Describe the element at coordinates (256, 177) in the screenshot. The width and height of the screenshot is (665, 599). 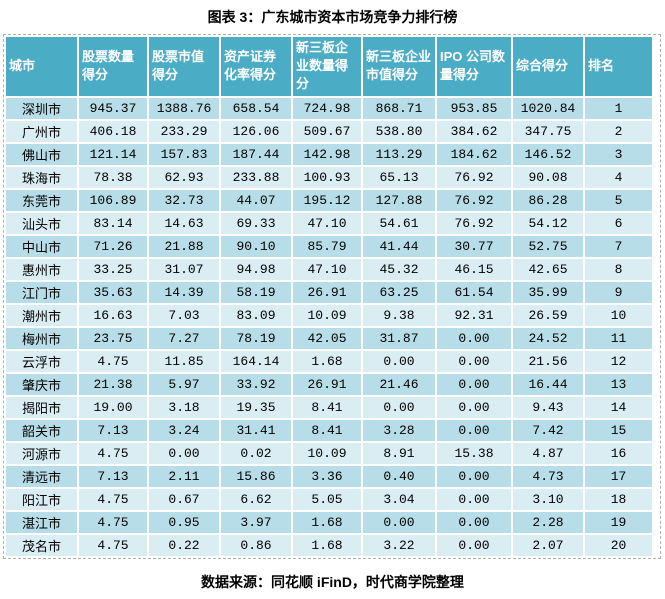
I see `score-cell: 233.88` at that location.